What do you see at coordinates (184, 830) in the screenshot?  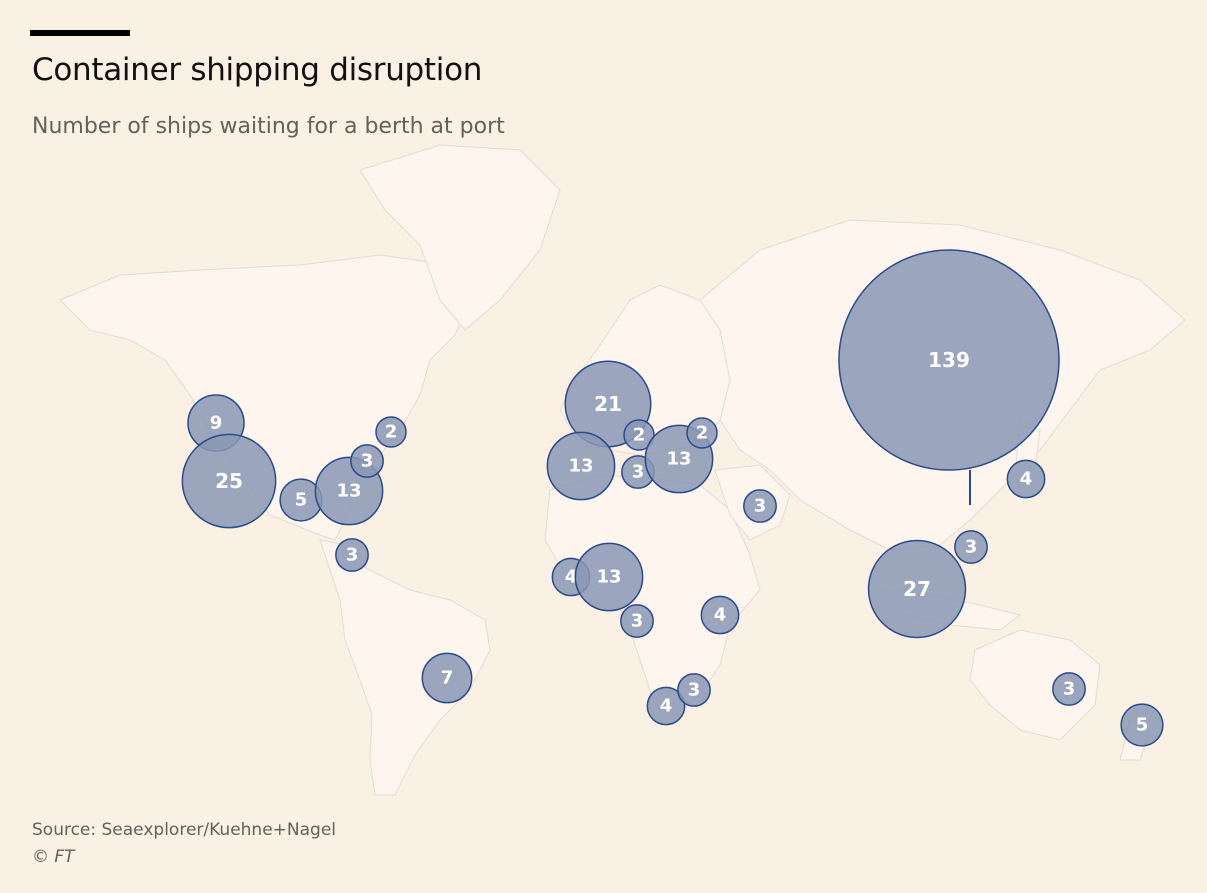 I see `source-note: Source: Seaexplorer/Kuehne+Nagel` at bounding box center [184, 830].